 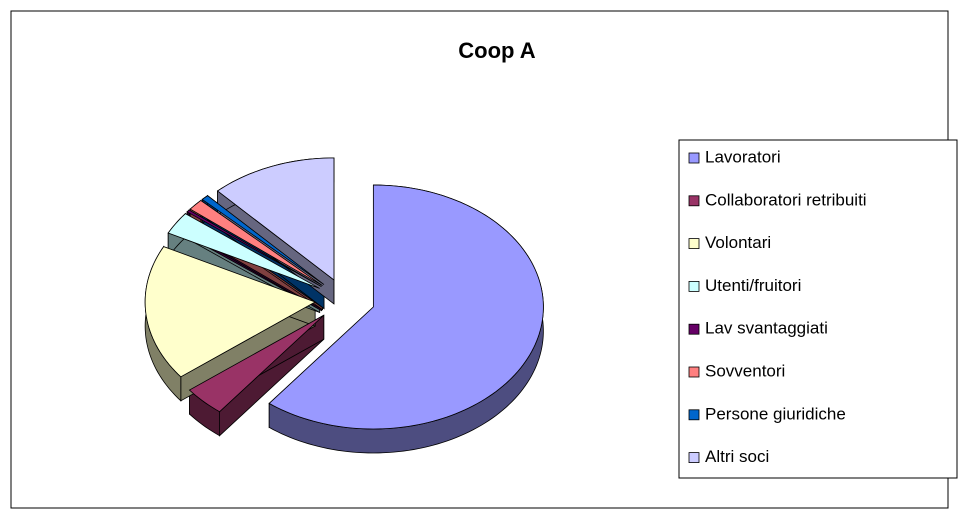 What do you see at coordinates (786, 199) in the screenshot?
I see `legend-label: Collaboratori retribuiti` at bounding box center [786, 199].